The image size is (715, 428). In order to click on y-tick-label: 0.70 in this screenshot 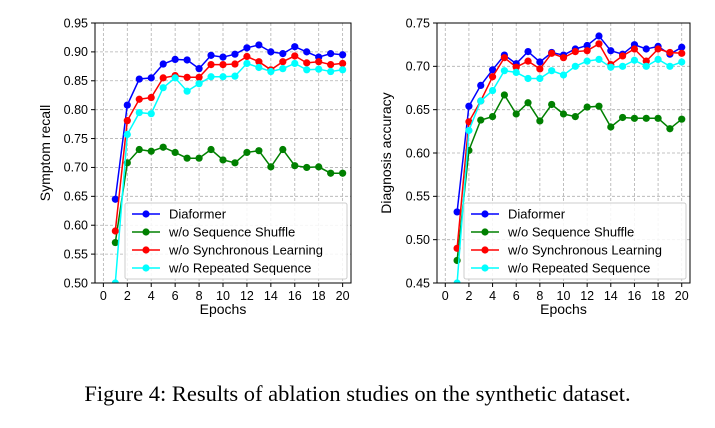, I will do `click(76, 168)`.